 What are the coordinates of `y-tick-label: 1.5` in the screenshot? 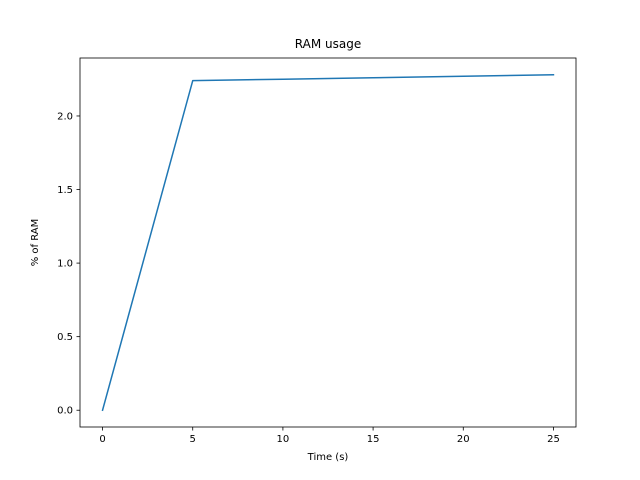 It's located at (65, 190).